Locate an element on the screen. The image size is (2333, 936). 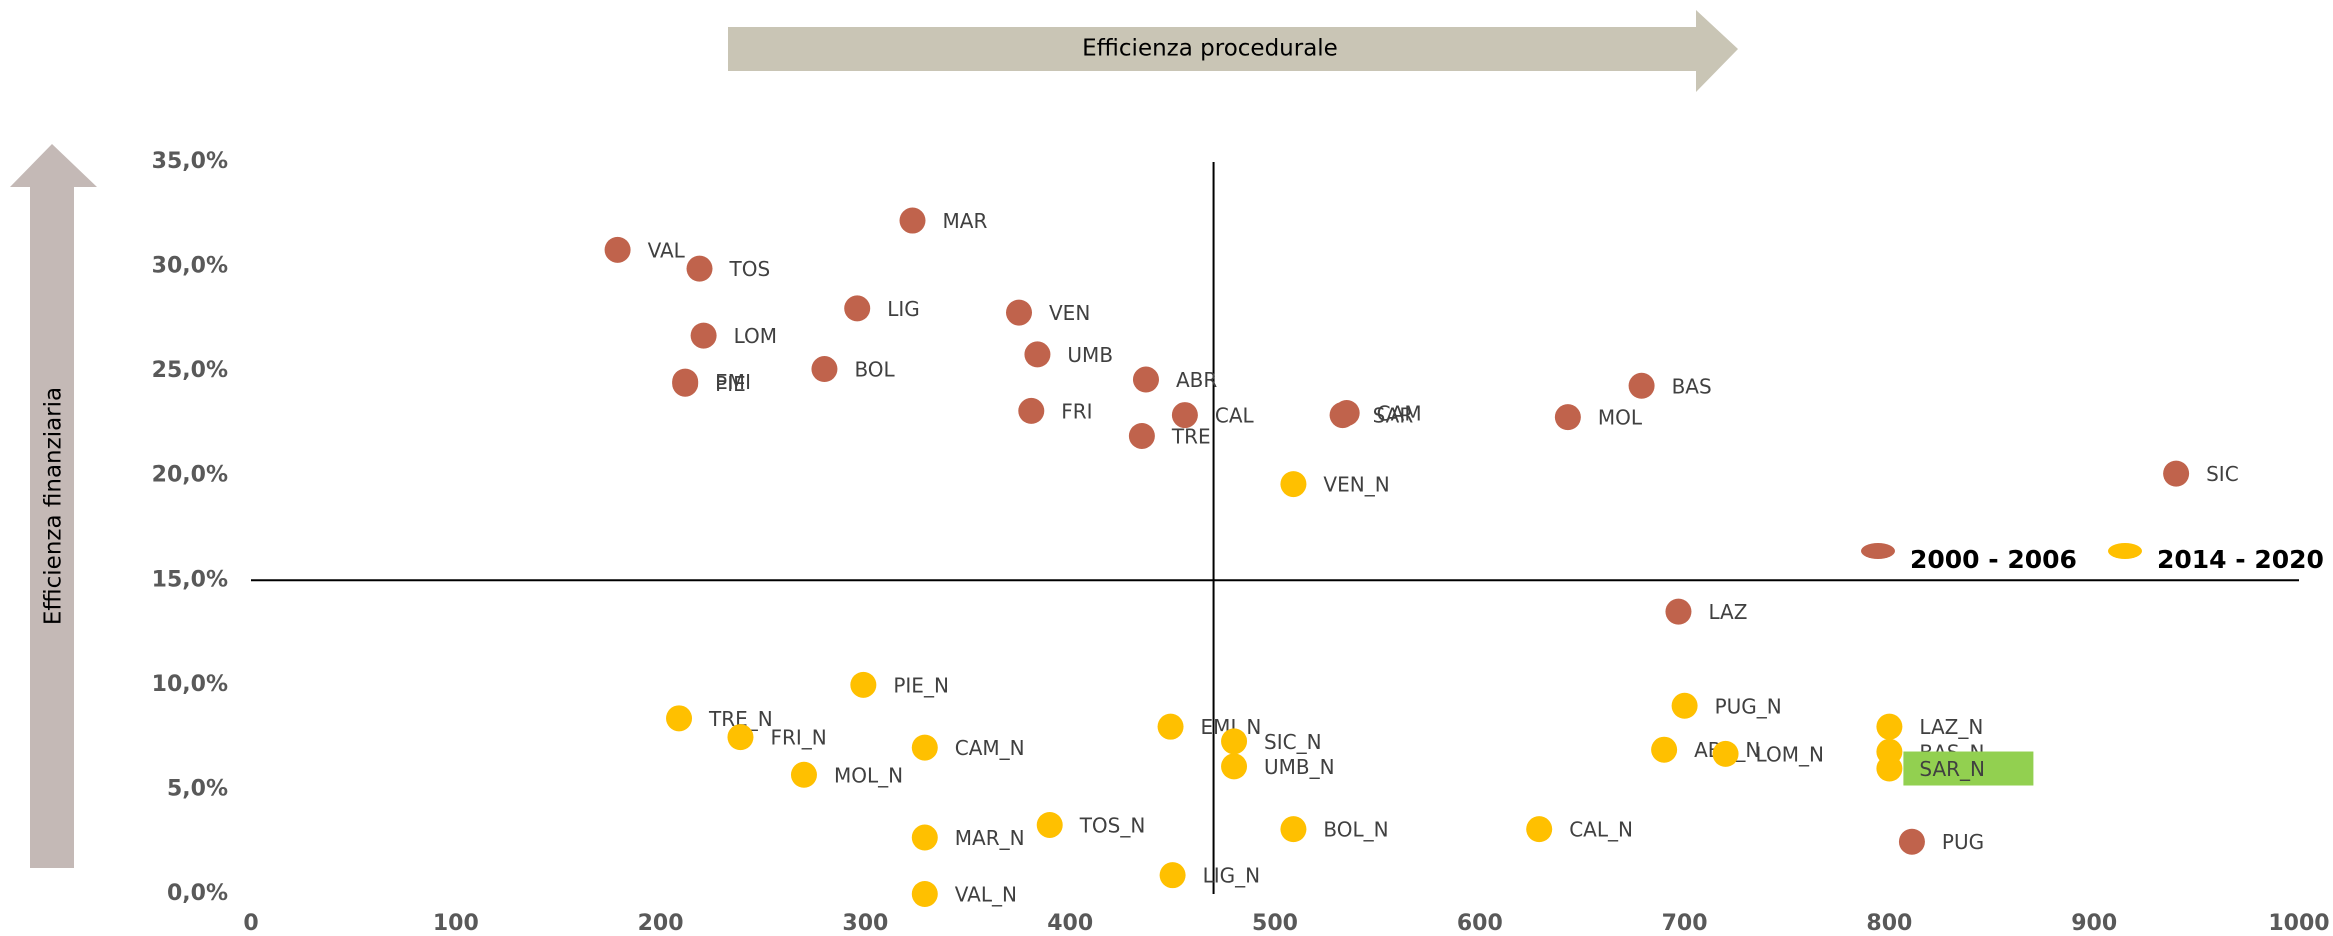
point-label: CAL is located at coordinates (1235, 416).